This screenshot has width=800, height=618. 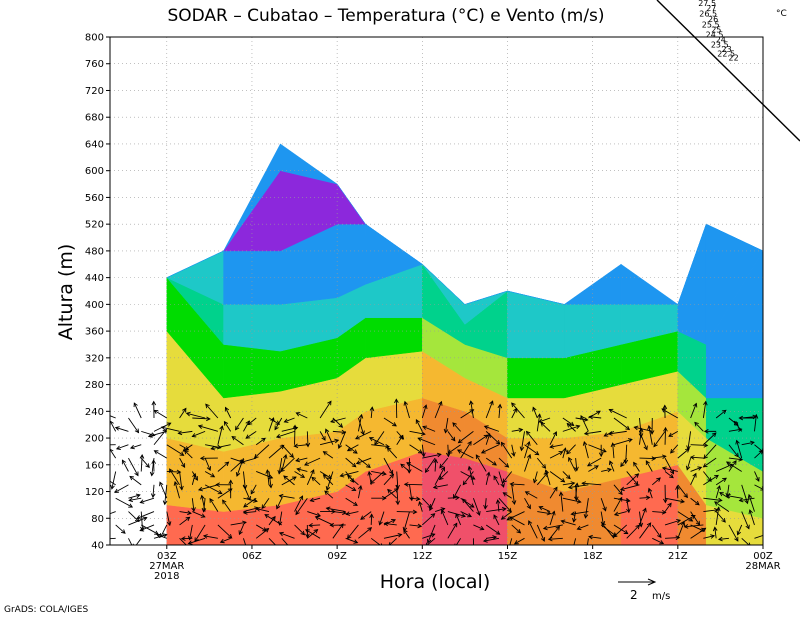 What do you see at coordinates (649, 284) in the screenshot?
I see `temperature-band` at bounding box center [649, 284].